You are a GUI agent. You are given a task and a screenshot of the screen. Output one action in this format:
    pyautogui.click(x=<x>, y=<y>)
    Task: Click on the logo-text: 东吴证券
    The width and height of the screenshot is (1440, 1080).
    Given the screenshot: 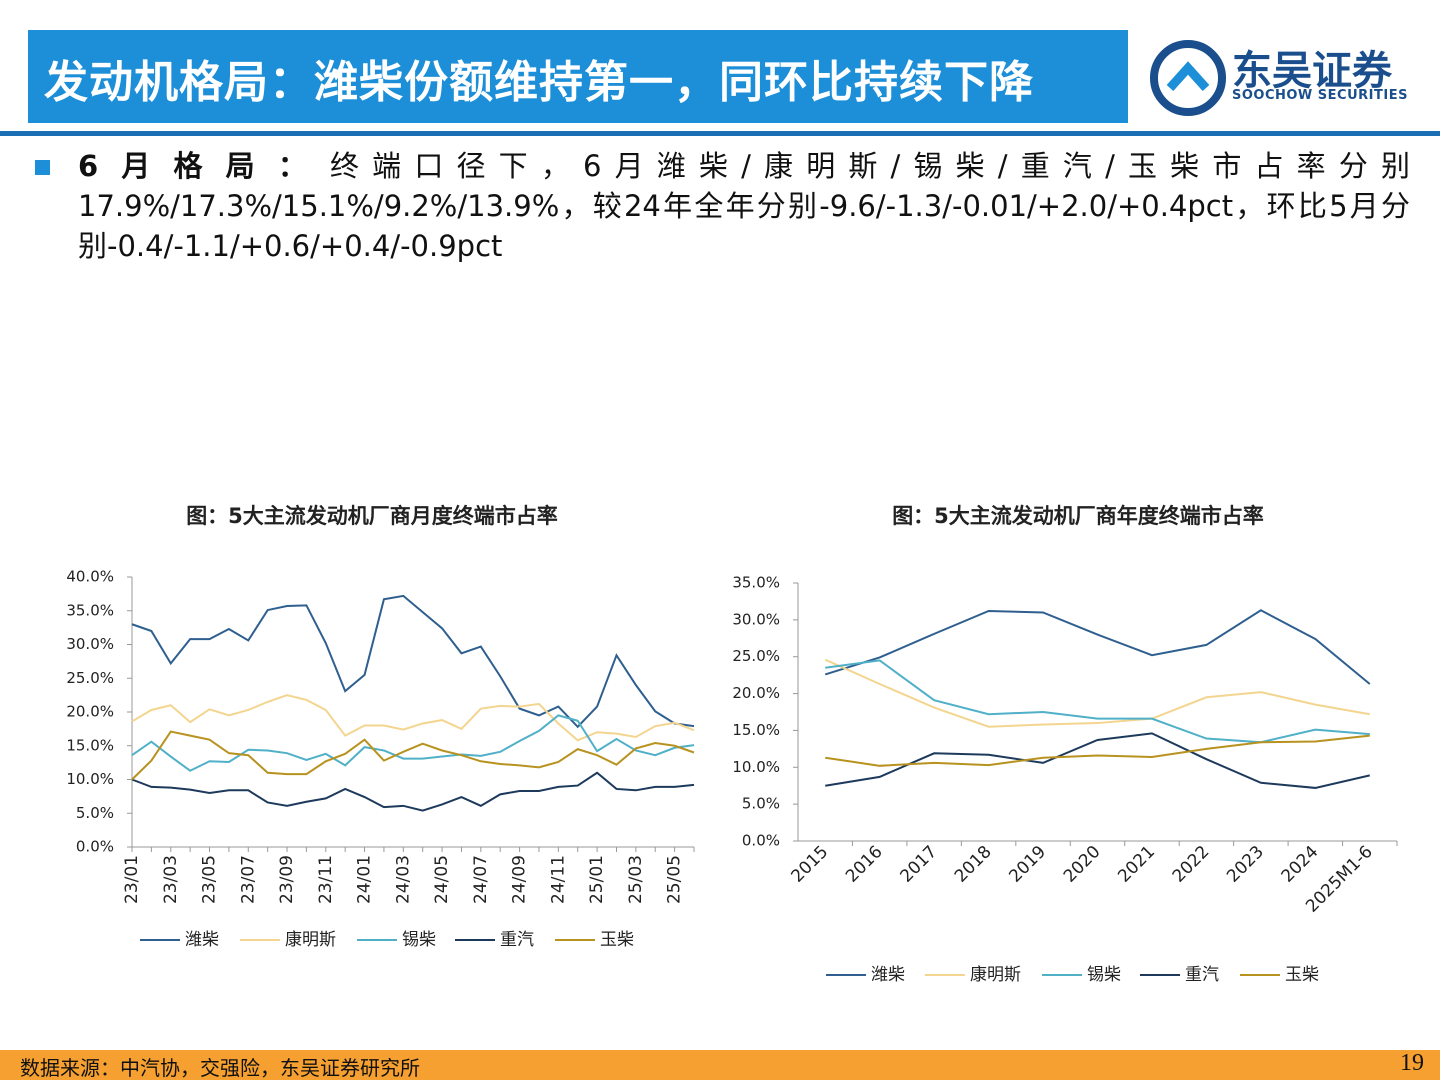 What is the action you would take?
    pyautogui.click(x=1312, y=71)
    